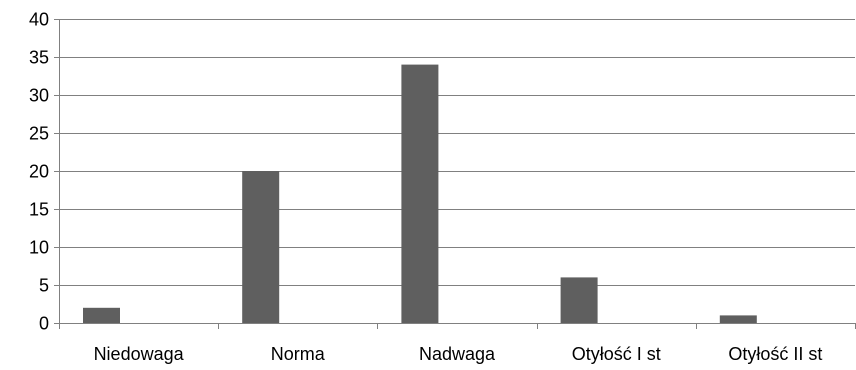 The height and width of the screenshot is (370, 856). I want to click on y-tick-label: 0, so click(44, 324).